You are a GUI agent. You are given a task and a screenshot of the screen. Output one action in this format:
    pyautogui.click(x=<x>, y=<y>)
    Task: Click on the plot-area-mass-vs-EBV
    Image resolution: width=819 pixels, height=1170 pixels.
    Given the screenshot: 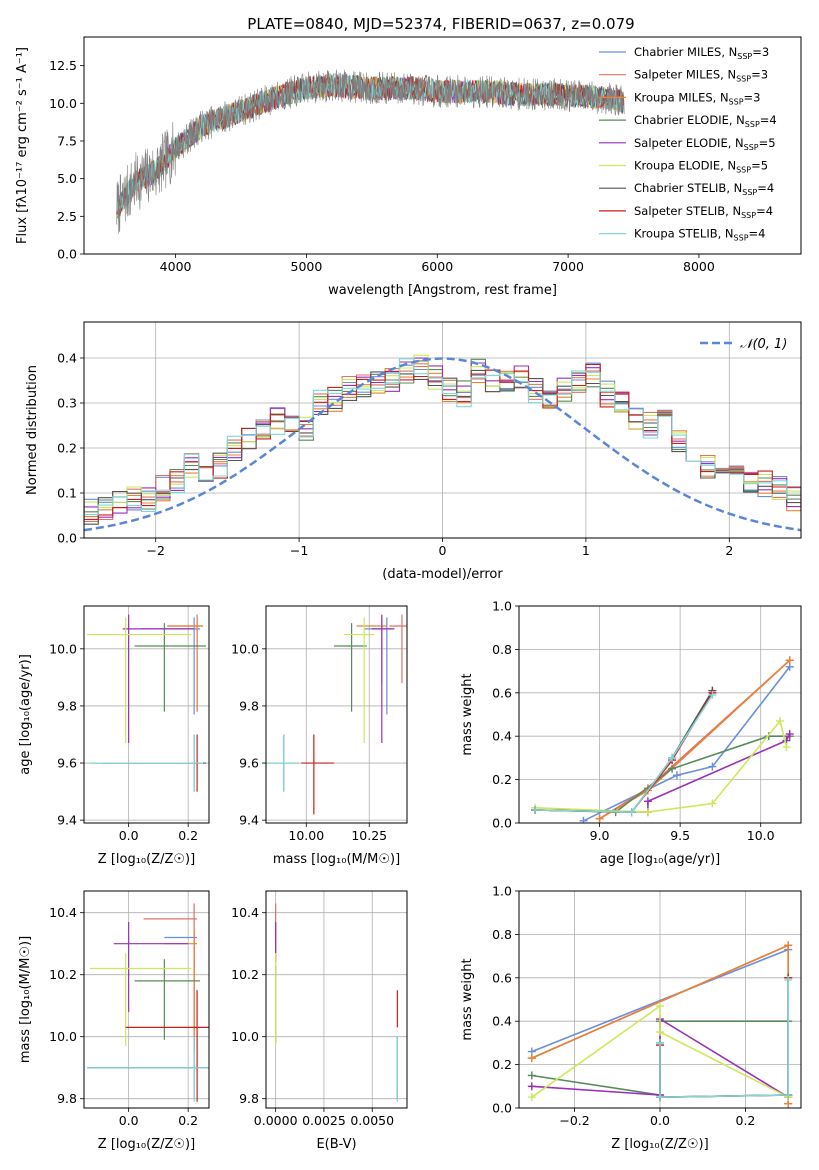 What is the action you would take?
    pyautogui.click(x=336, y=1002)
    